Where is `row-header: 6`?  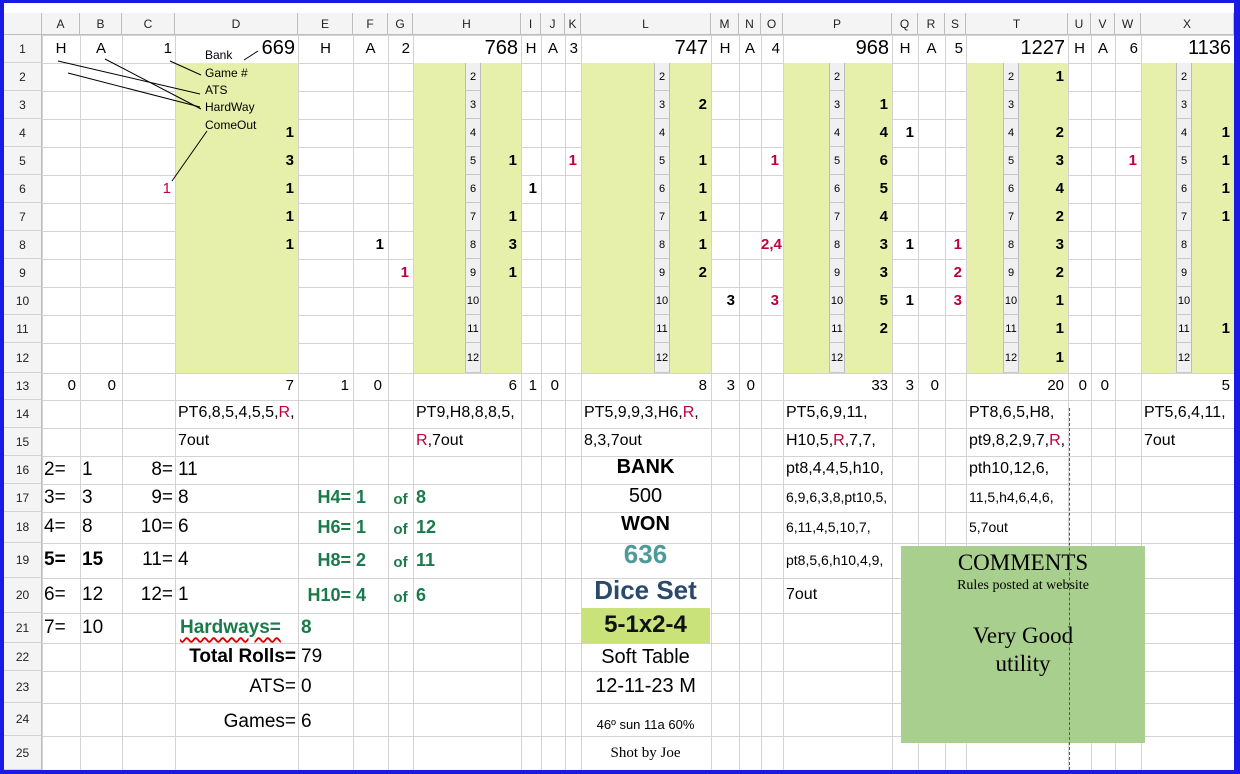 row-header: 6 is located at coordinates (23, 189).